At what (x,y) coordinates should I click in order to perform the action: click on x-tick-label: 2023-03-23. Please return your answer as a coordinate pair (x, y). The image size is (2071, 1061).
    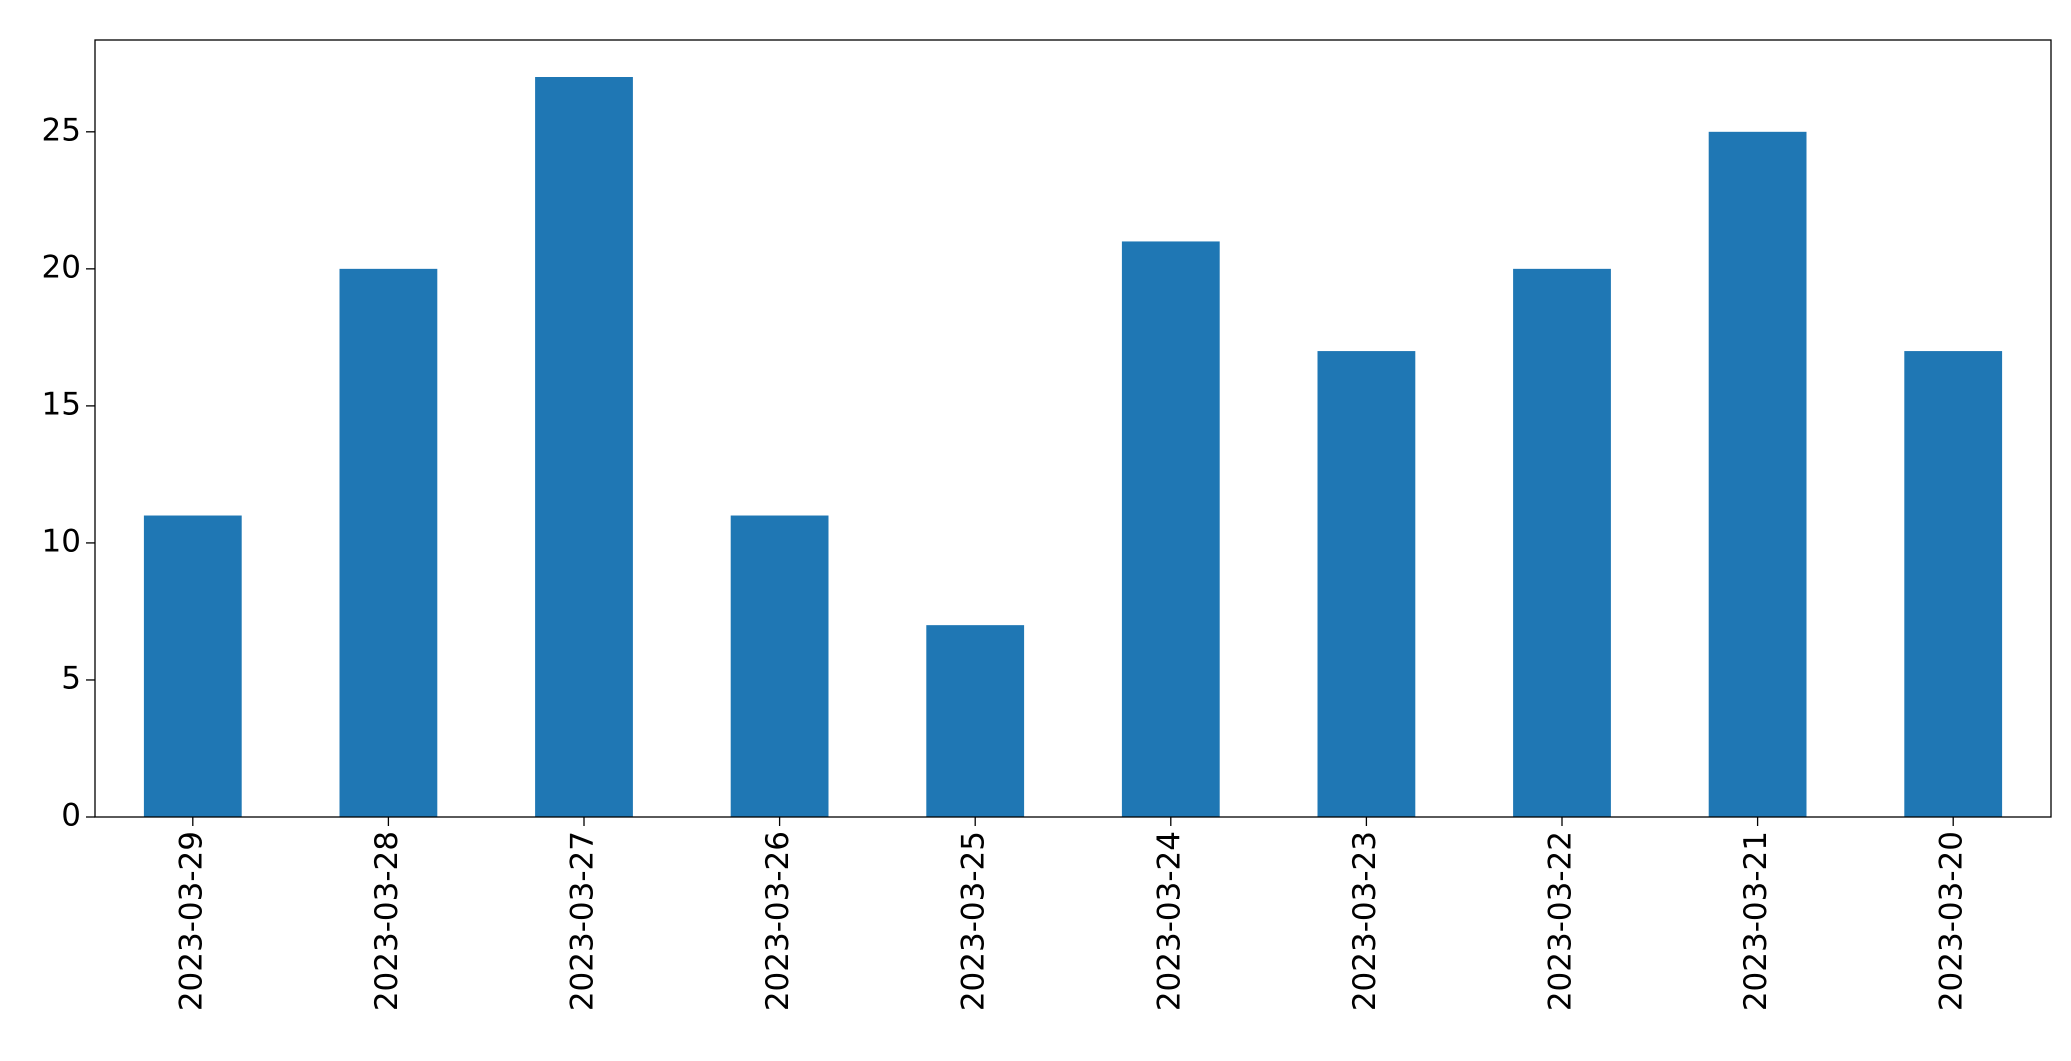
    Looking at the image, I should click on (1365, 921).